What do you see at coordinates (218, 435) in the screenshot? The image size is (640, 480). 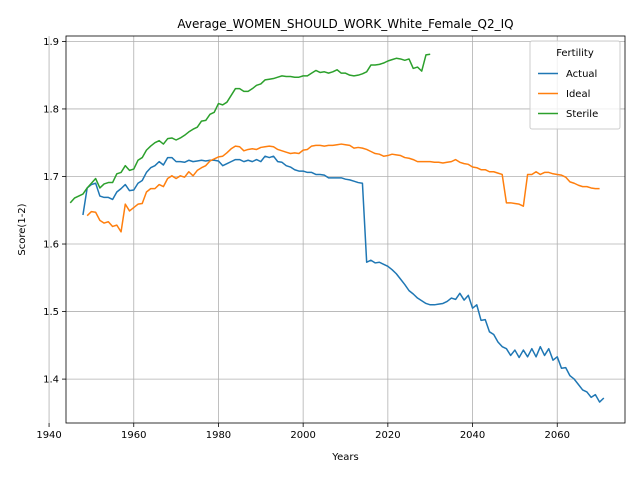 I see `x-tick-label: 1980` at bounding box center [218, 435].